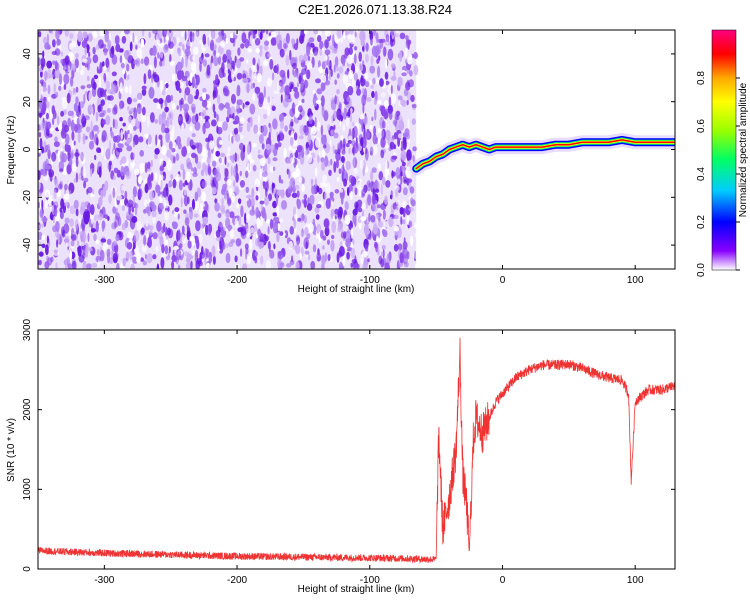  What do you see at coordinates (701, 222) in the screenshot?
I see `colorbar-tick-label: 0.2` at bounding box center [701, 222].